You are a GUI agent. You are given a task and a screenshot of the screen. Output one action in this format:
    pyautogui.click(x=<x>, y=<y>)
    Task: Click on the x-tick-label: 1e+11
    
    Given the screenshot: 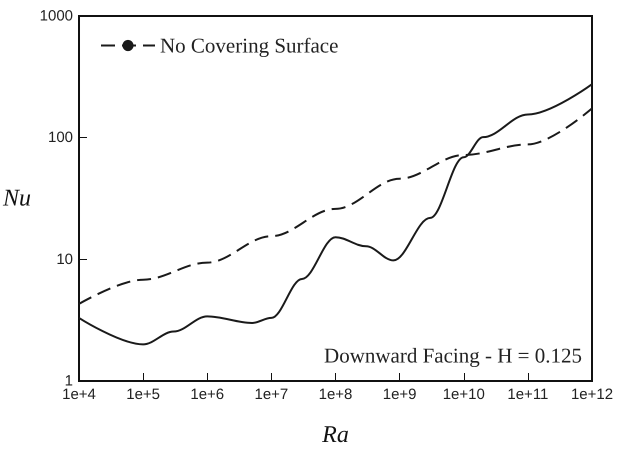 What is the action you would take?
    pyautogui.click(x=527, y=394)
    